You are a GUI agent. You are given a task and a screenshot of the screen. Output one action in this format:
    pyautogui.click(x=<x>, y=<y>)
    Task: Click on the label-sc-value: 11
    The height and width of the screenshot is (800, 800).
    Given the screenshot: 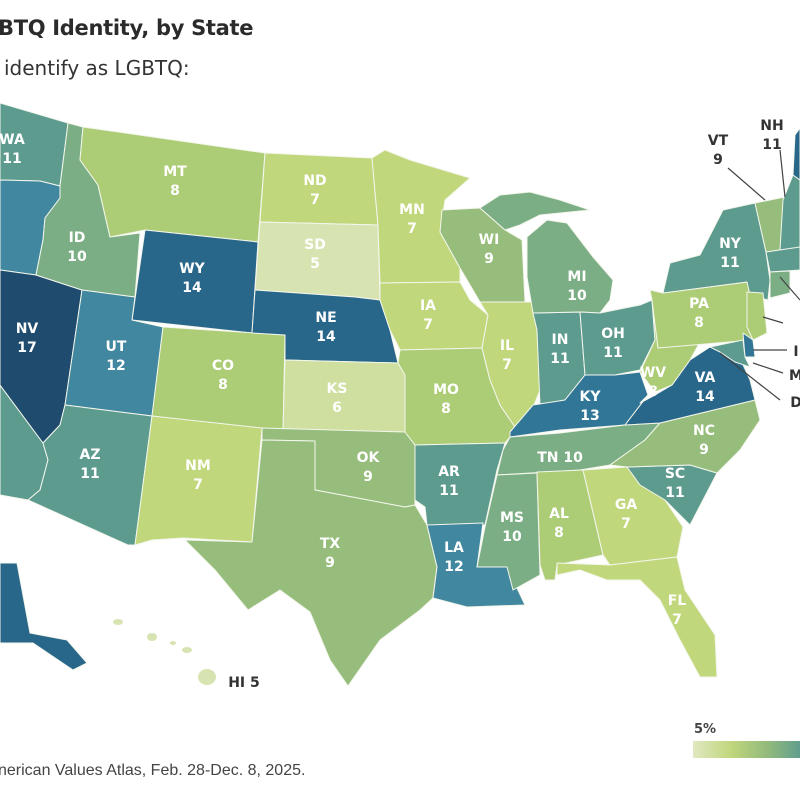 What is the action you would take?
    pyautogui.click(x=674, y=493)
    